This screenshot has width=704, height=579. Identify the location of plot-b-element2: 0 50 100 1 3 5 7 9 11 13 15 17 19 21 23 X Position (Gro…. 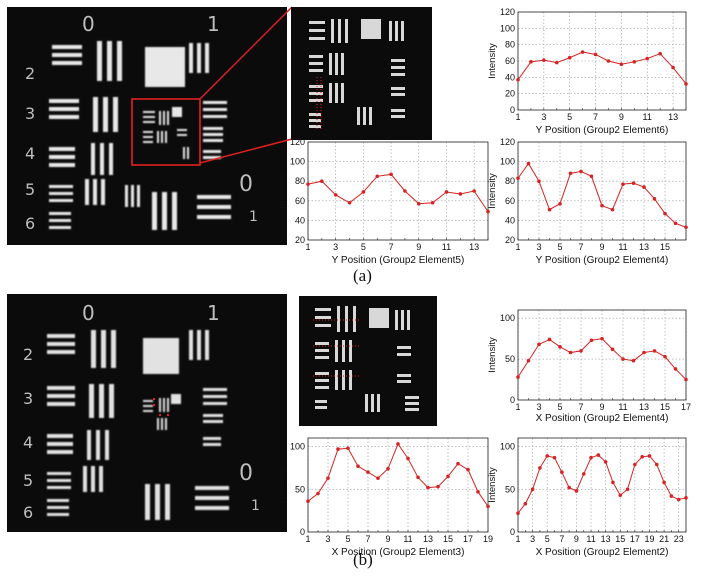
(587, 493).